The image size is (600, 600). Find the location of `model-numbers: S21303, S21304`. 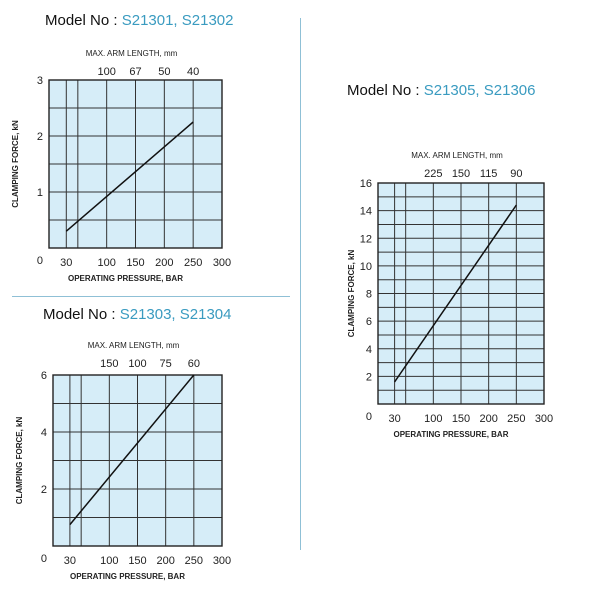

model-numbers: S21303, S21304 is located at coordinates (175, 314).